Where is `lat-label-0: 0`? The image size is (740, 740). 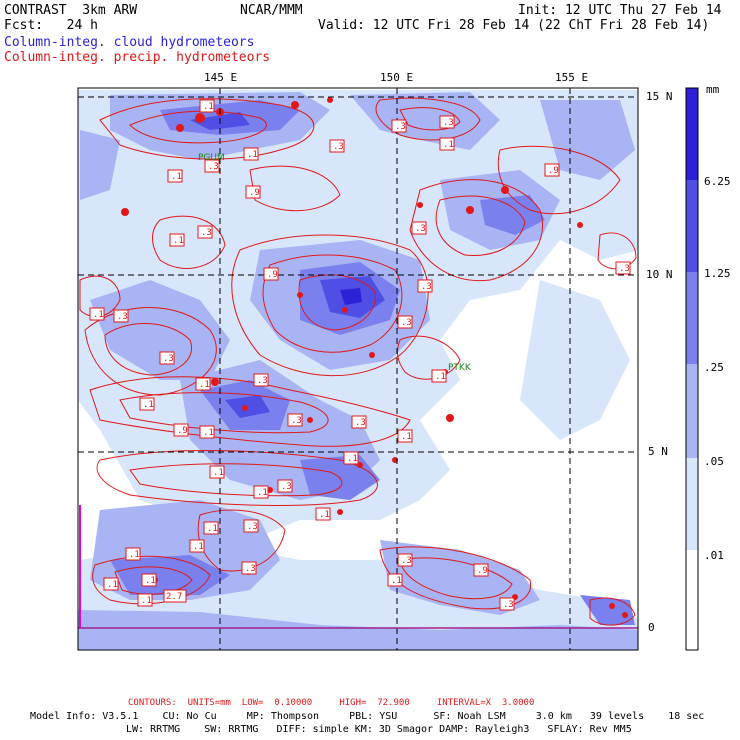 lat-label-0: 0 is located at coordinates (651, 627).